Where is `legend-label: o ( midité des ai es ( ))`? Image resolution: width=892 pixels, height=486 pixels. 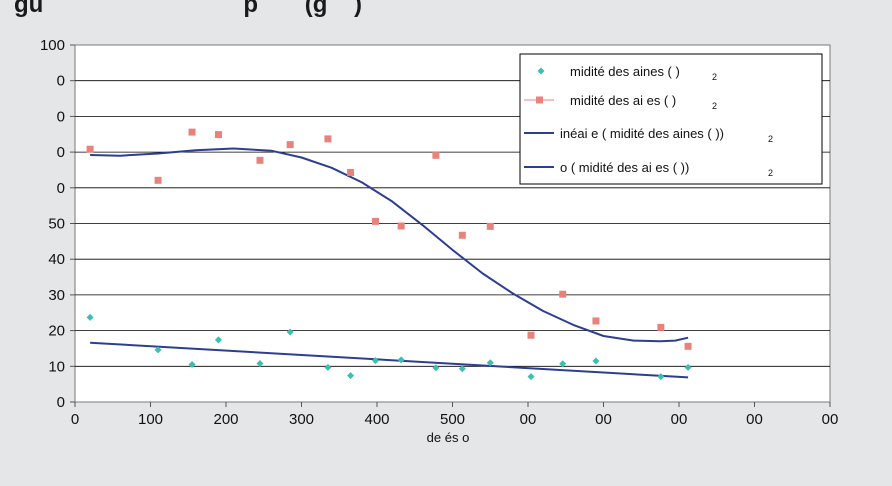 legend-label: o ( midité des ai es ( )) is located at coordinates (624, 167).